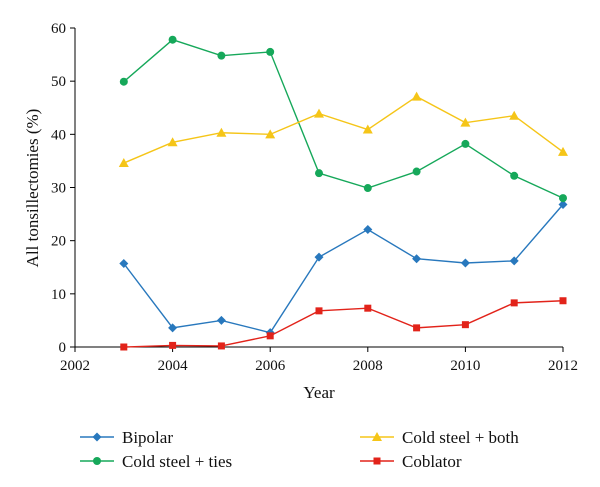 The height and width of the screenshot is (487, 600). I want to click on x-ticks: 2002 2004 2006 2008 2010 2012, so click(319, 360).